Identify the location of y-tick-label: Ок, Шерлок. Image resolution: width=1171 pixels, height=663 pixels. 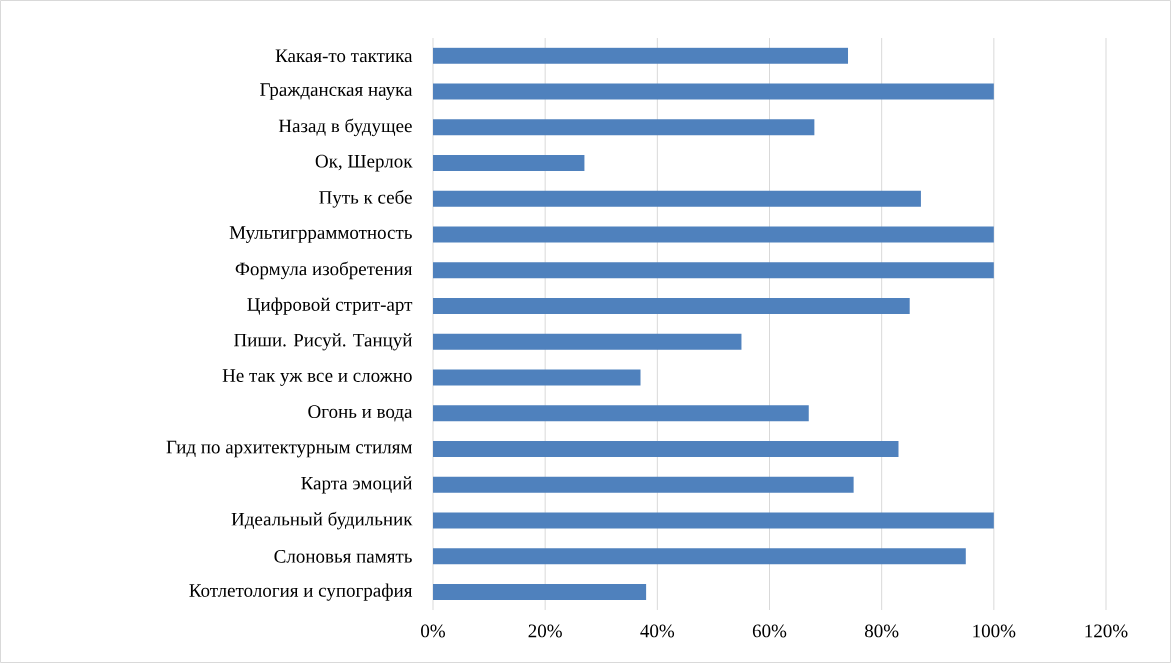
(364, 163).